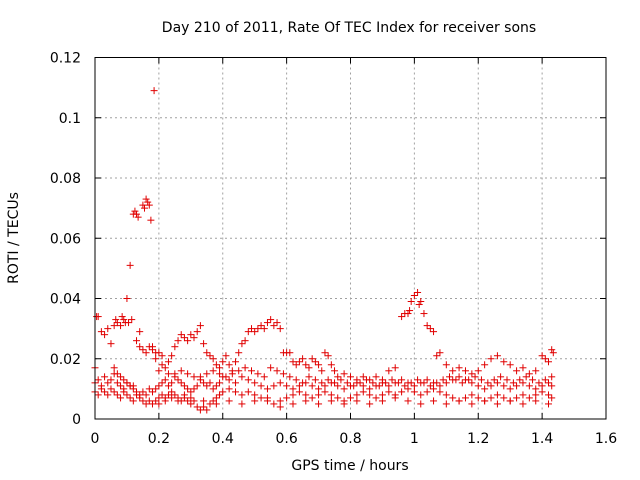 This screenshot has height=480, width=640. I want to click on y-tick-label: 0.1, so click(70, 119).